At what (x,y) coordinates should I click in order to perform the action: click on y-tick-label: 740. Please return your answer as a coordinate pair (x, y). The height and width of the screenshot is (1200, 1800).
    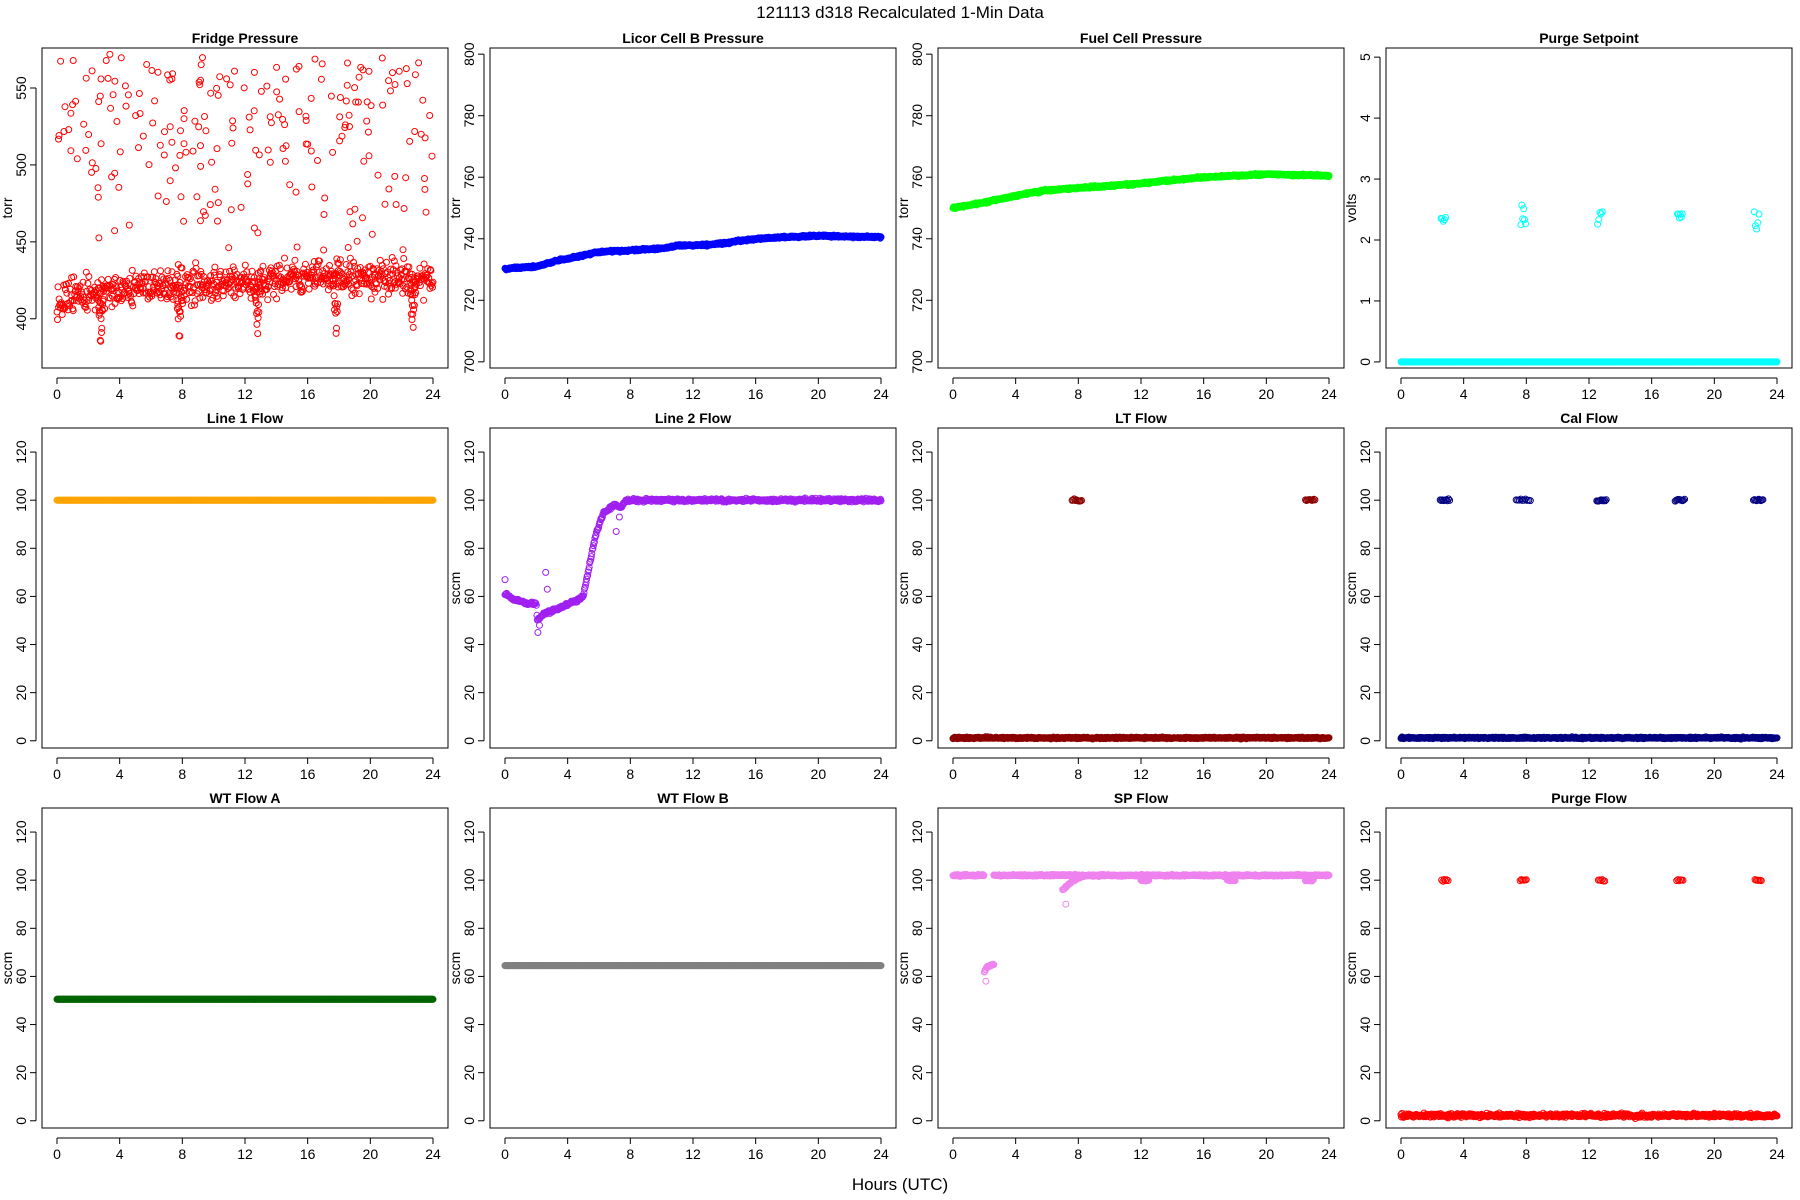
    Looking at the image, I should click on (469, 239).